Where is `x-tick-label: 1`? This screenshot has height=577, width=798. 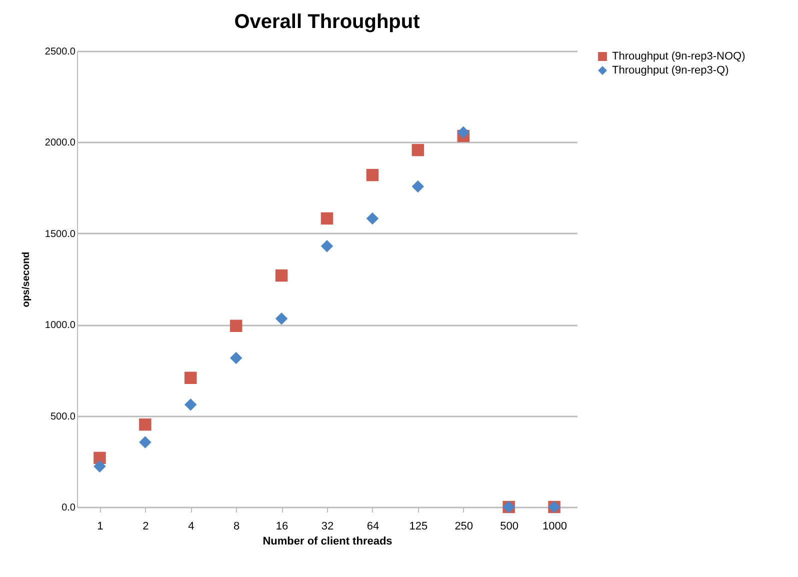
x-tick-label: 1 is located at coordinates (100, 526).